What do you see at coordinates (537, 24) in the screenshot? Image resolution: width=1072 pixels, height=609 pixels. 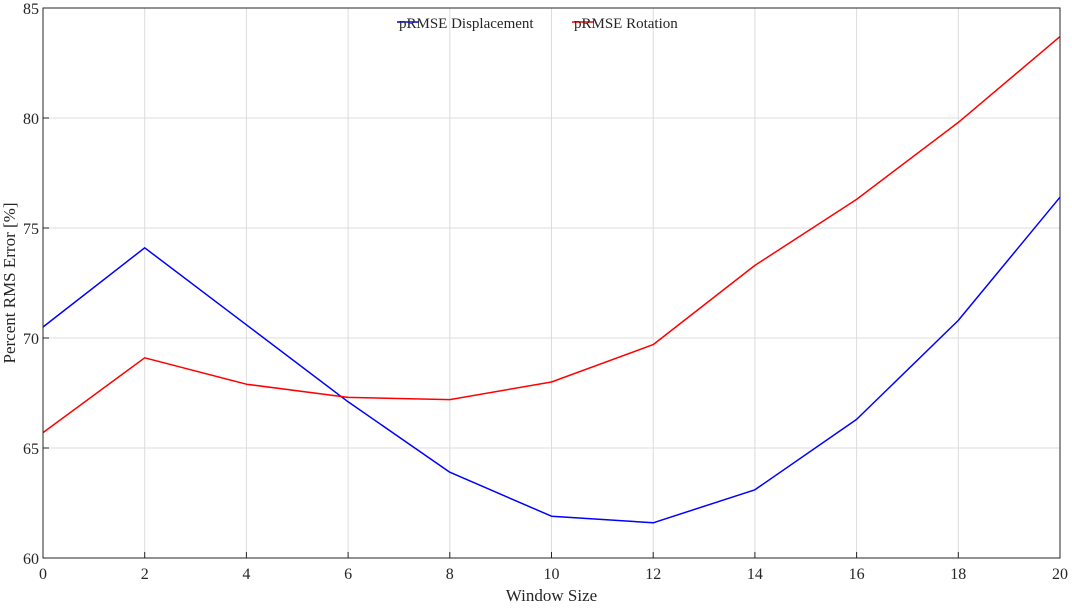 I see `legend: pRMSE Displacement pRMSE Rotation` at bounding box center [537, 24].